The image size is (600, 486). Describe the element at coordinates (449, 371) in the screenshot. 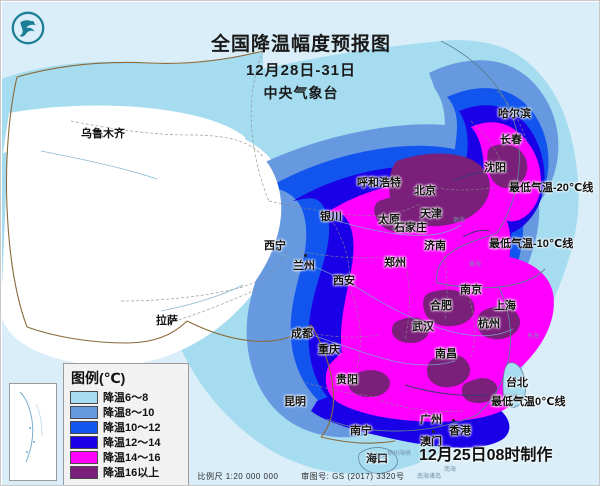

I see `band-16-plus-nanchang` at that location.